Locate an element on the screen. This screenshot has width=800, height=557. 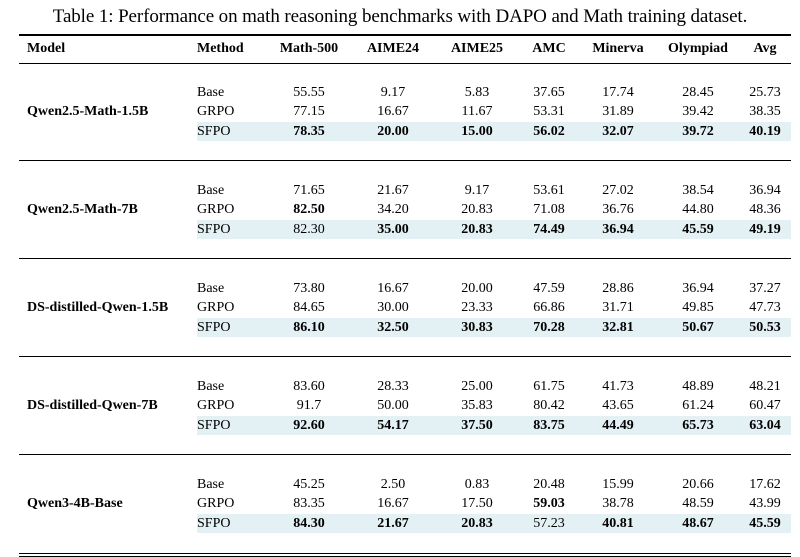
value-cell: 36.76 is located at coordinates (618, 210).